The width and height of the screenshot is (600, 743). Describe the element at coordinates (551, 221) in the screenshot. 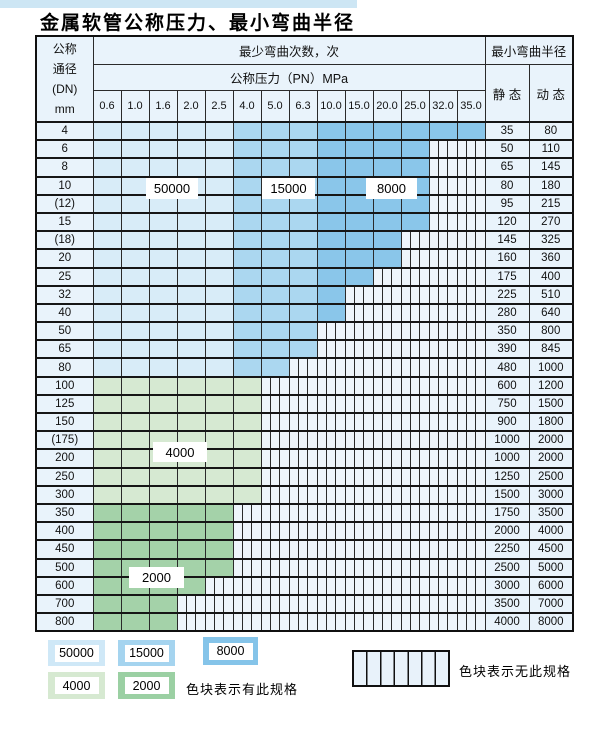

I see `dynamic-radius-cell: 270` at that location.